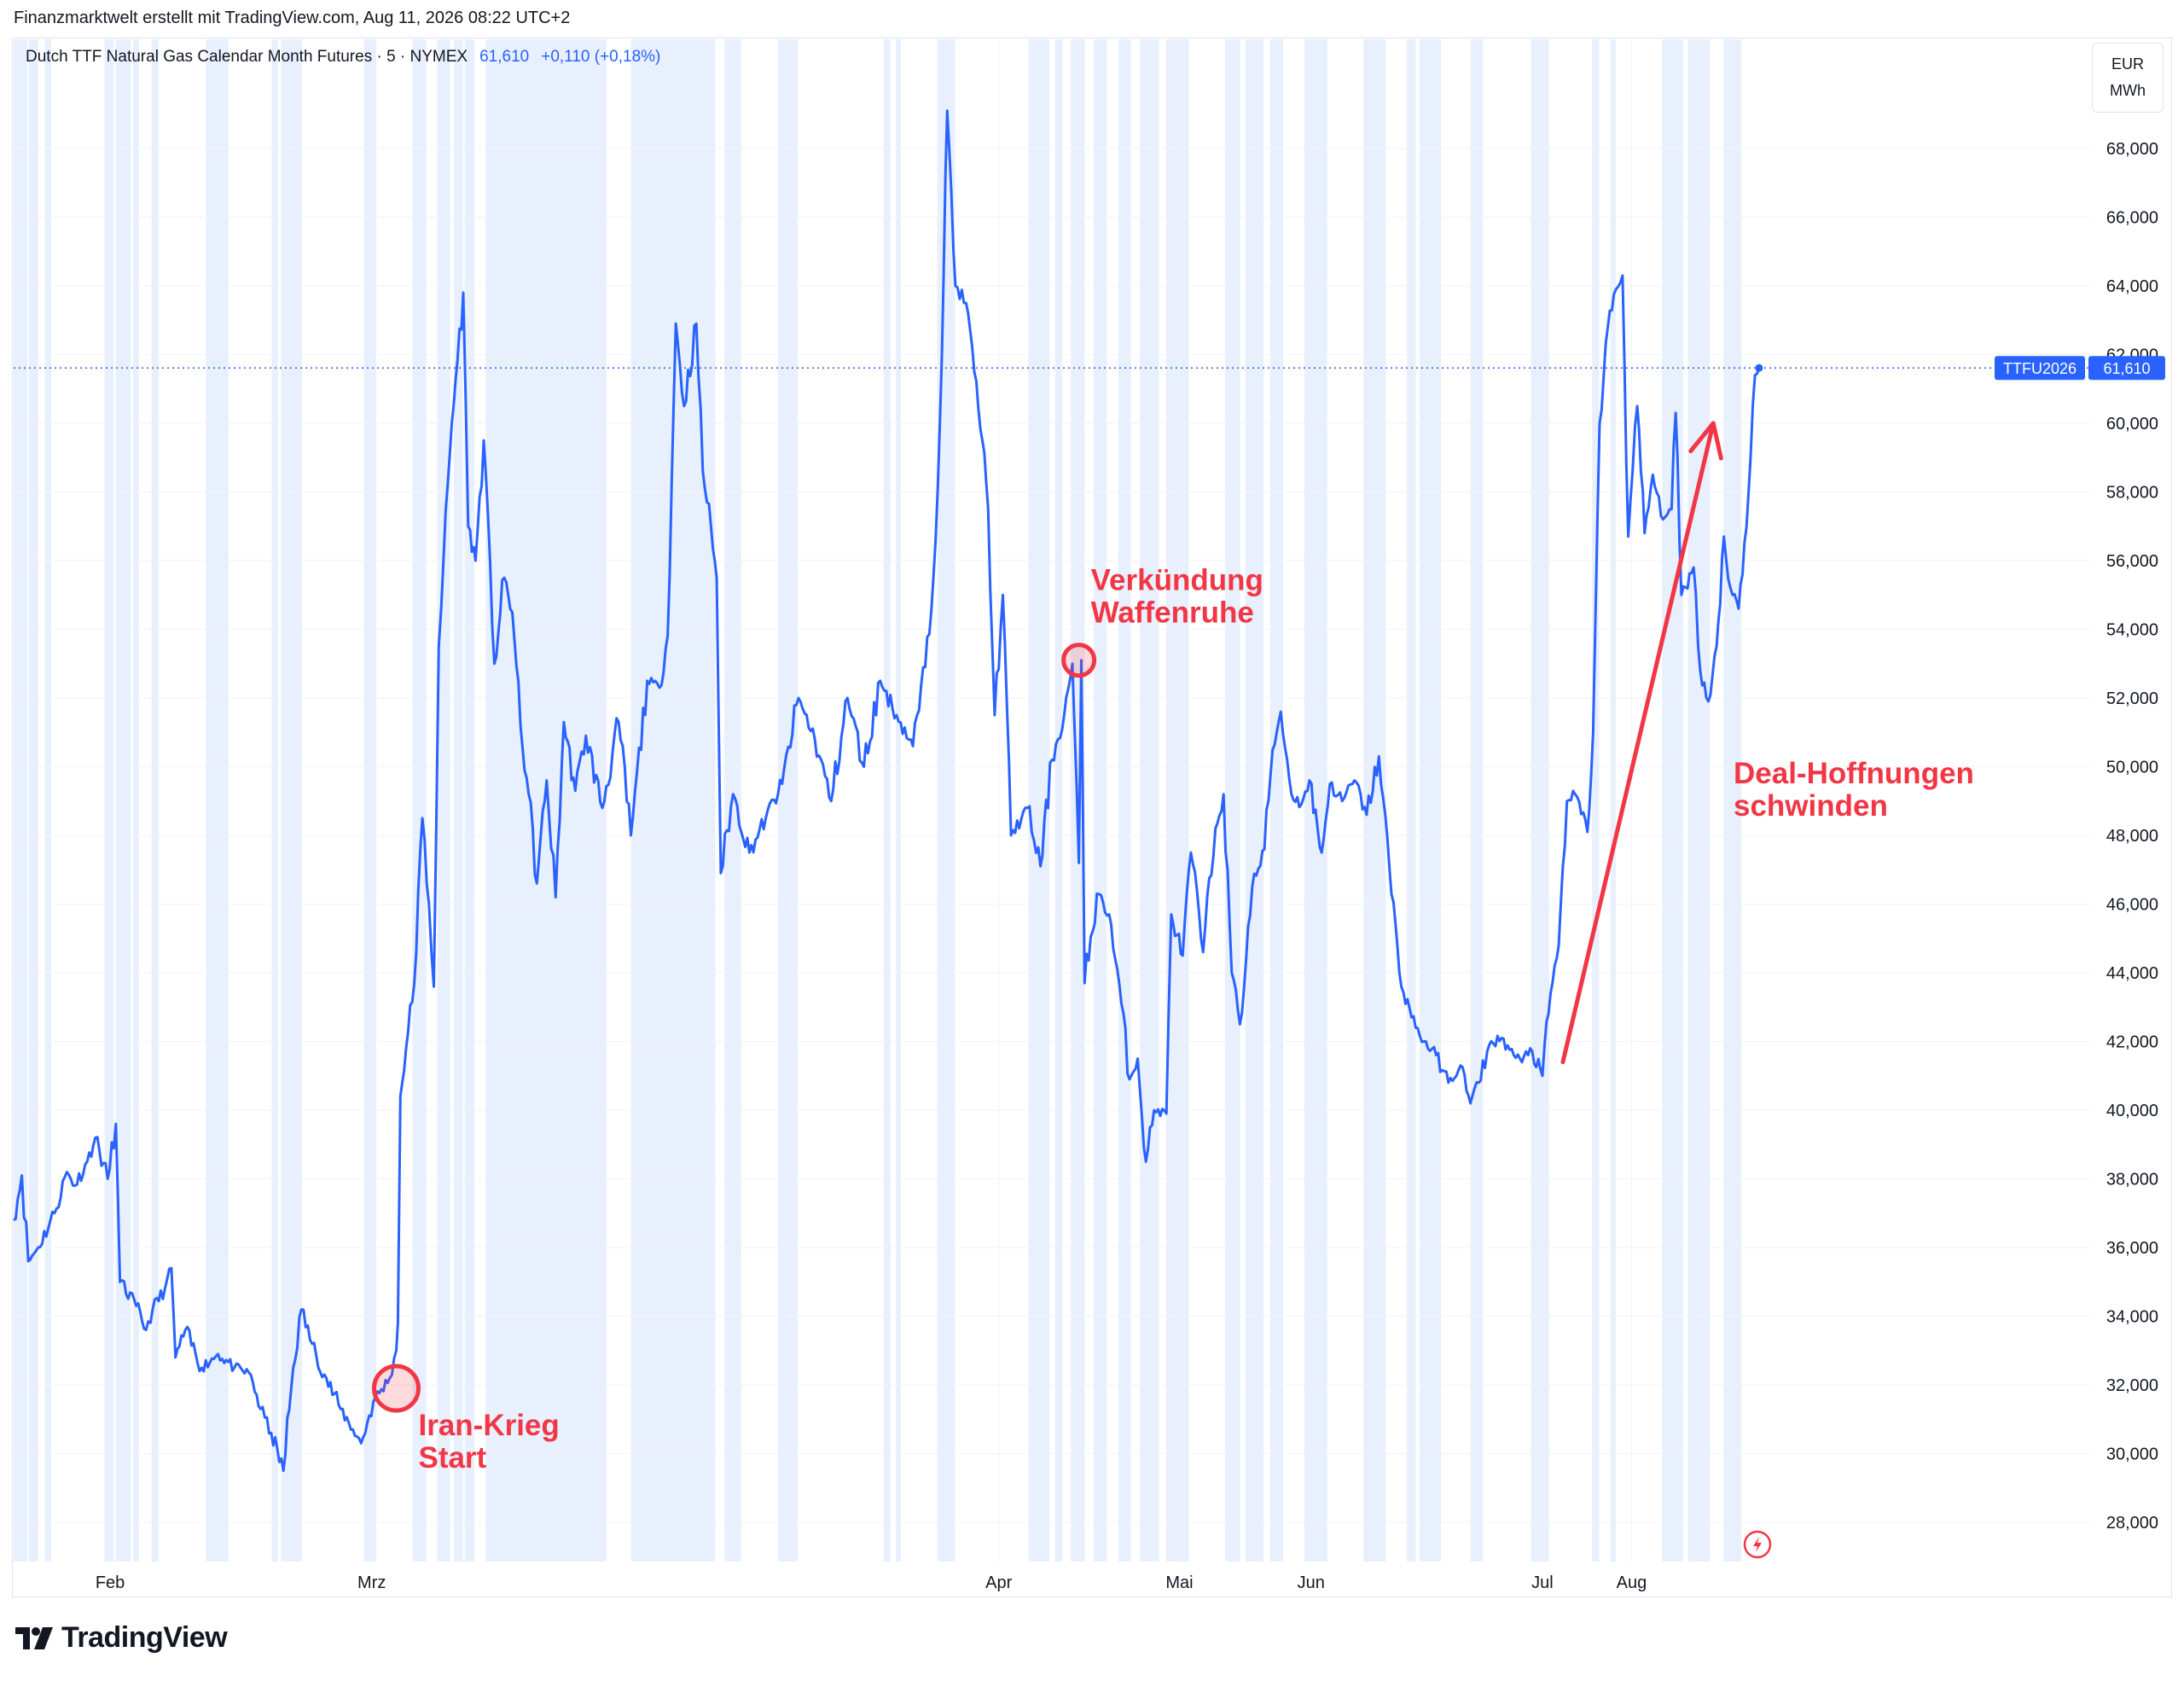  Describe the element at coordinates (1759, 368) in the screenshot. I see `last-price-dot` at that location.